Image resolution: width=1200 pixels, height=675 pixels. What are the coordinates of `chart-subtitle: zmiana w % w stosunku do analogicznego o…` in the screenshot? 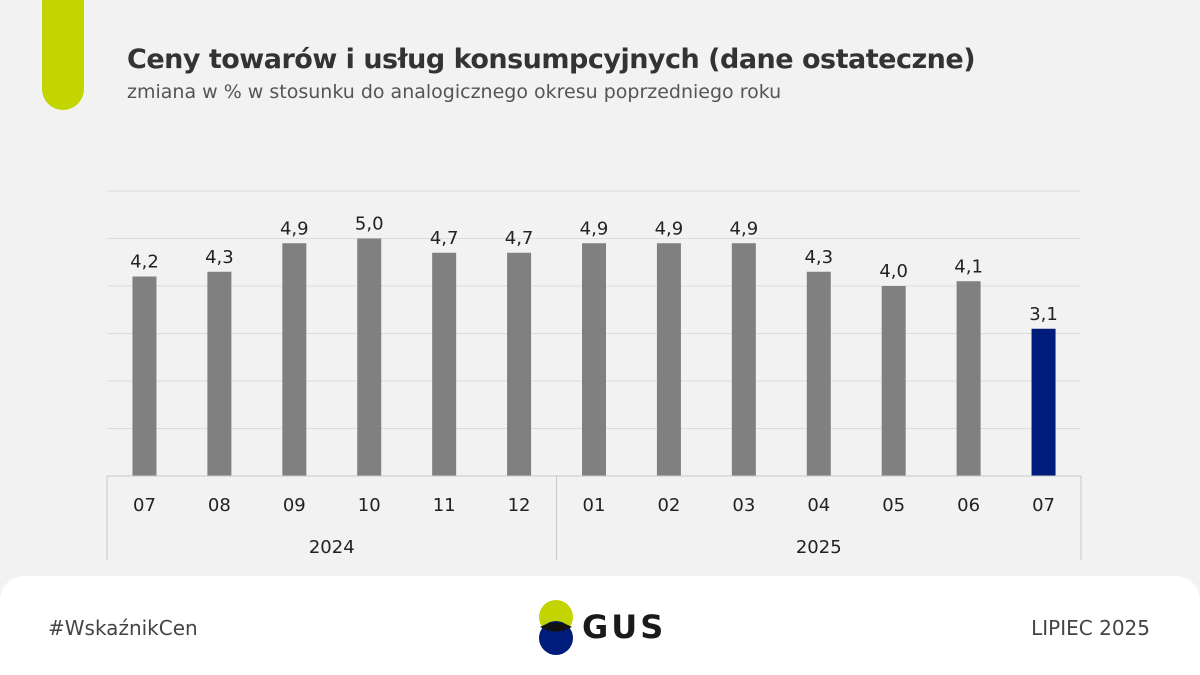 It's located at (454, 92).